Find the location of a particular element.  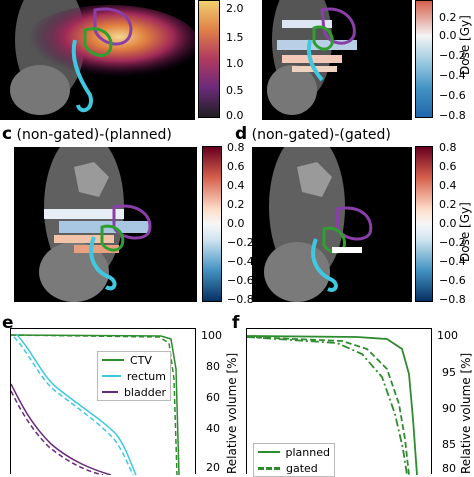

dose-map-gated-vs-planned is located at coordinates (337, 60).